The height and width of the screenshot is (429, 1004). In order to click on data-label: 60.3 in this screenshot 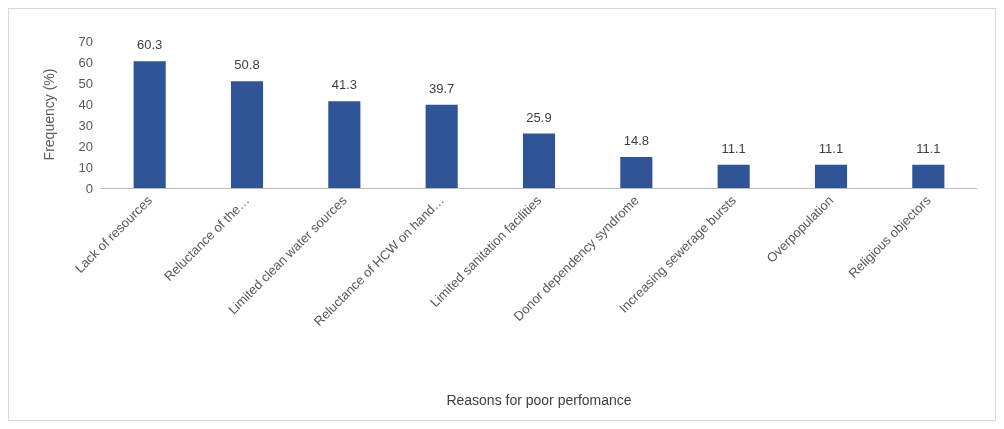, I will do `click(150, 45)`.